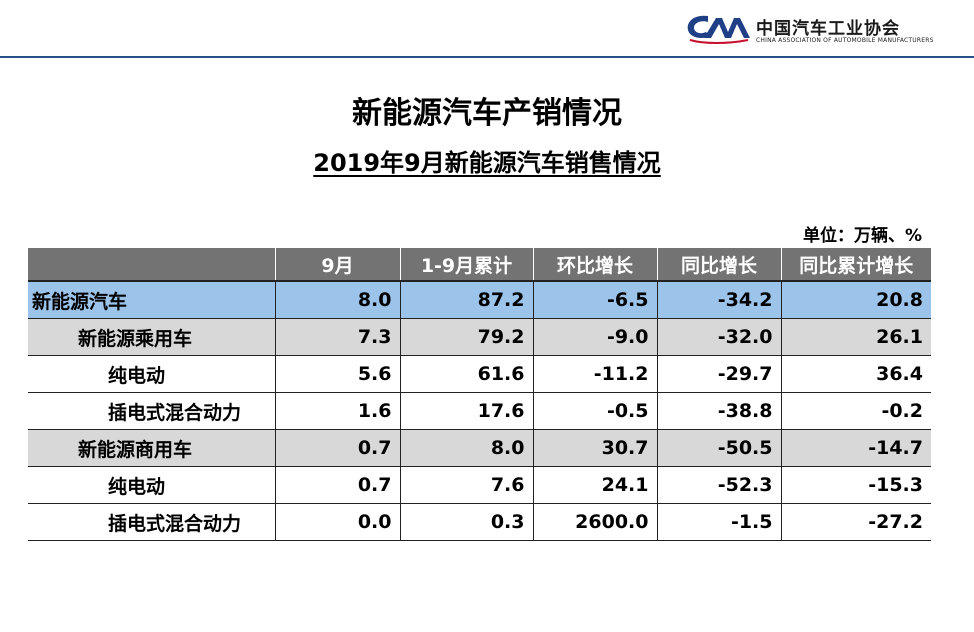 This screenshot has height=632, width=974. I want to click on table-row: 插电式混合动力 0.0 0.3 2600.0 -1.5 -27.2, so click(479, 522).